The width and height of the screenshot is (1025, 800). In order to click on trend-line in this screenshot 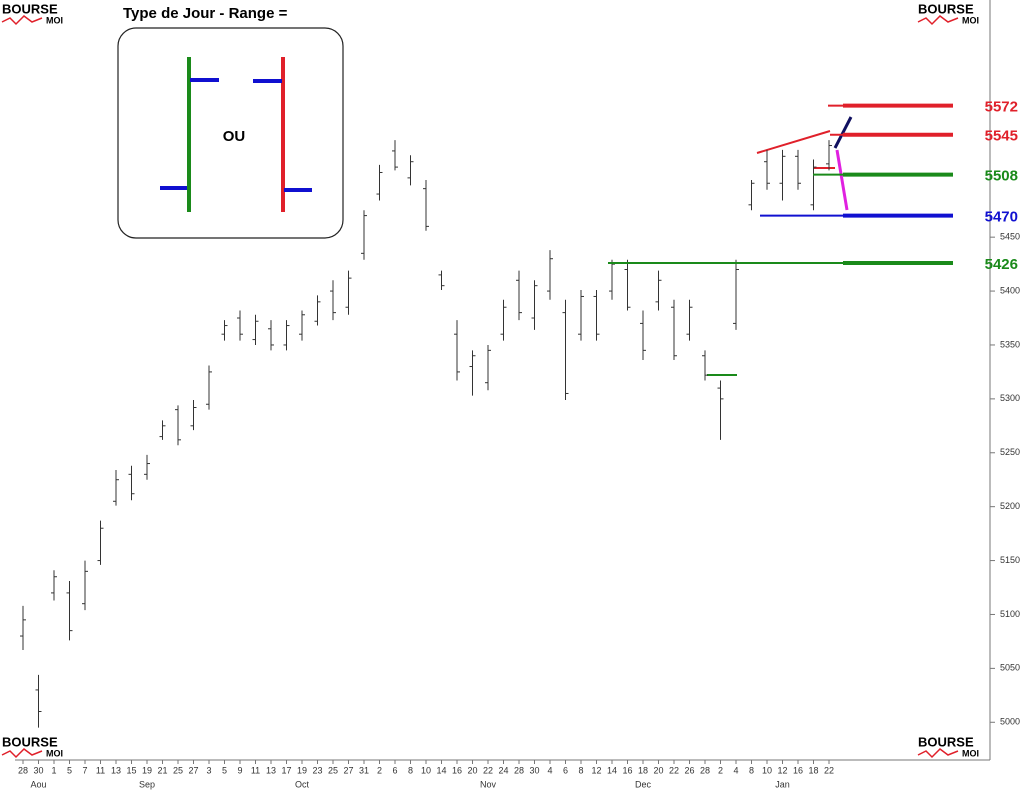, I will do `click(793, 142)`.